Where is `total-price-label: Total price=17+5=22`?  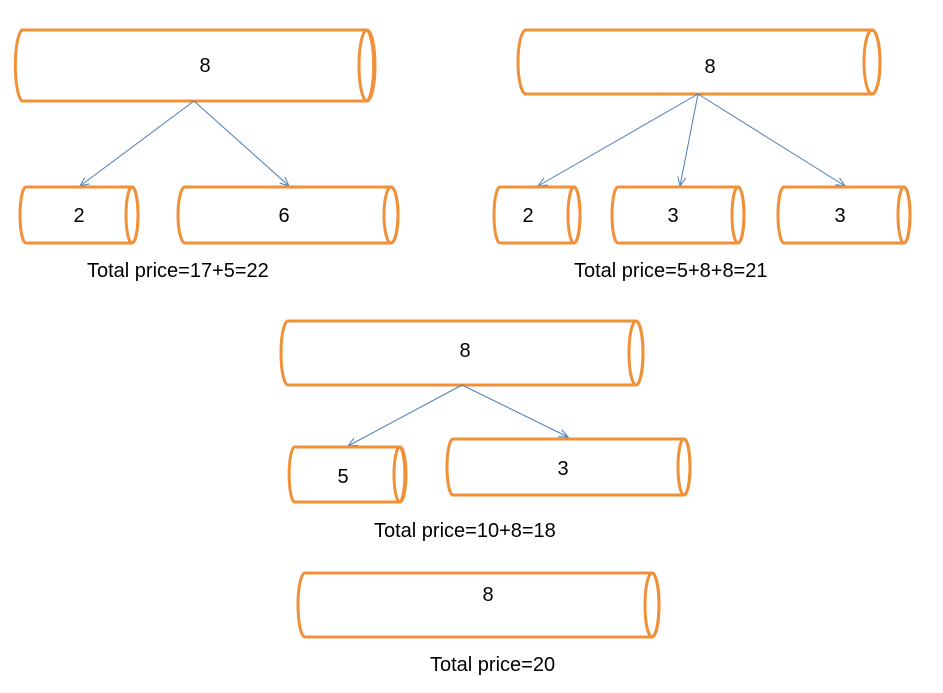
total-price-label: Total price=17+5=22 is located at coordinates (178, 271).